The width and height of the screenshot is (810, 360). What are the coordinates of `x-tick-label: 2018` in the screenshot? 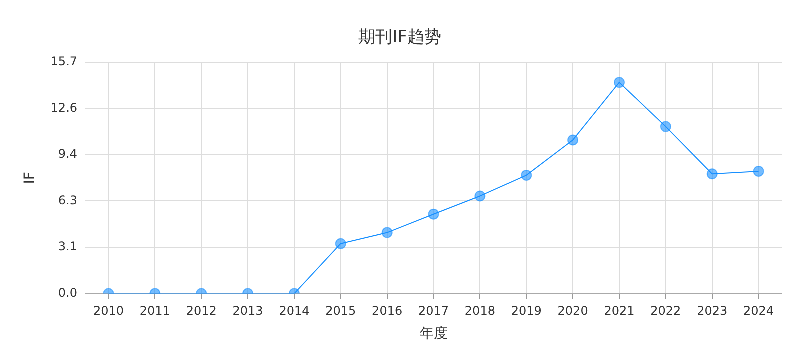 It's located at (480, 311).